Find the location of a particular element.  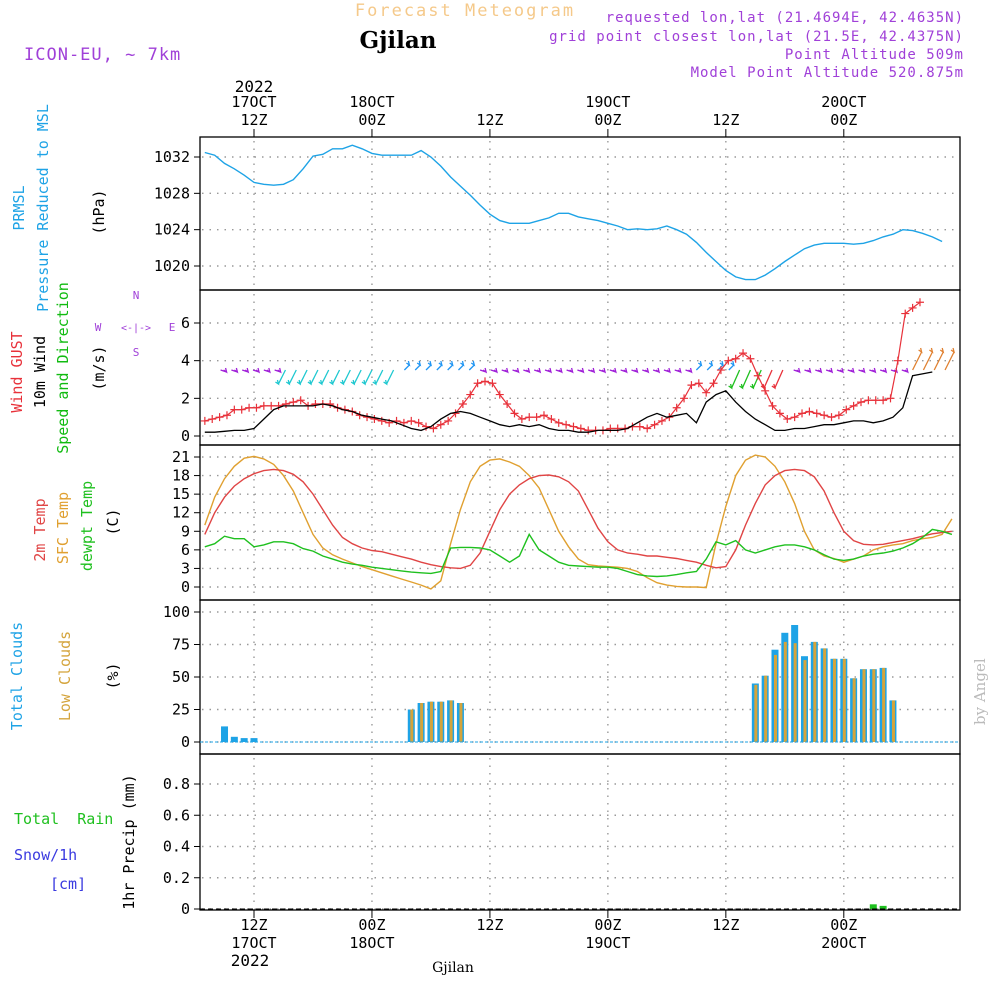

ytick-label: 25 is located at coordinates (181, 710).